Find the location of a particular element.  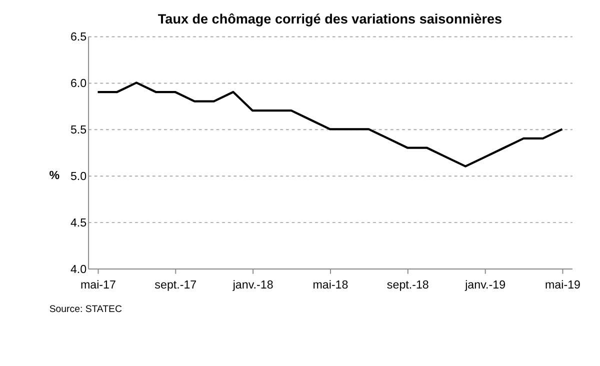

x-tick-label: mai-18 is located at coordinates (330, 285).